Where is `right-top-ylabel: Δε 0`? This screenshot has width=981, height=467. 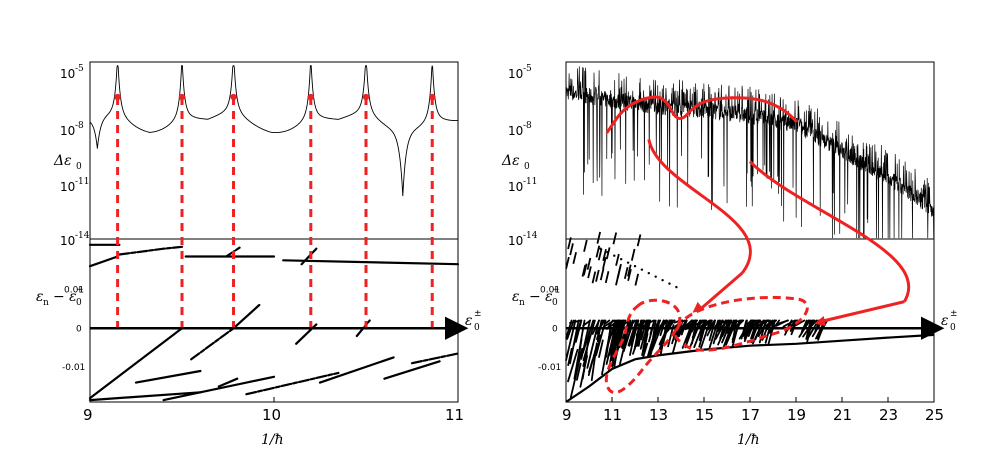 right-top-ylabel: Δε 0 is located at coordinates (515, 162).